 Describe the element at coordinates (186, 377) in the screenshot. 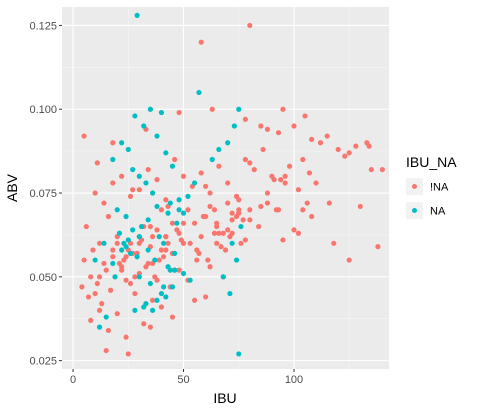

I see `x-axis: 0 50 100` at that location.